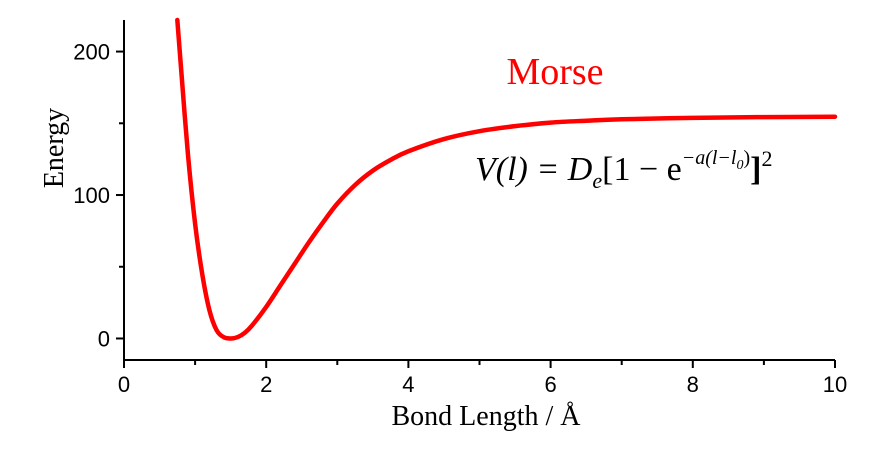 The image size is (891, 453). What do you see at coordinates (693, 384) in the screenshot?
I see `x-tick-label-8: 8` at bounding box center [693, 384].